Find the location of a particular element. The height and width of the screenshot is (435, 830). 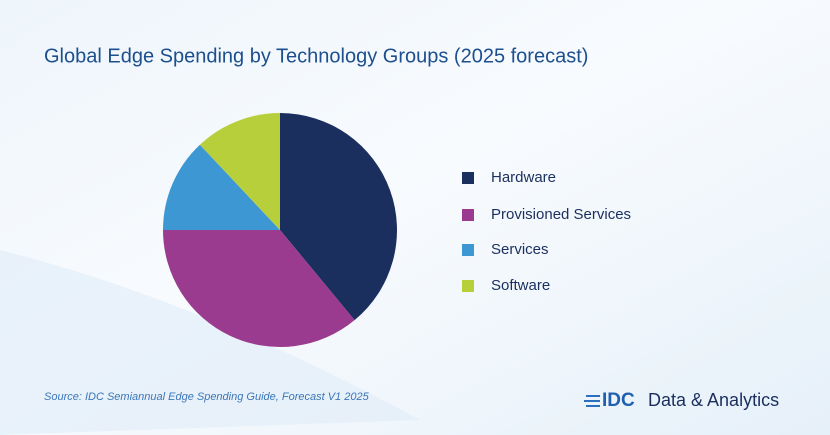

brand: IDC is located at coordinates (618, 400).